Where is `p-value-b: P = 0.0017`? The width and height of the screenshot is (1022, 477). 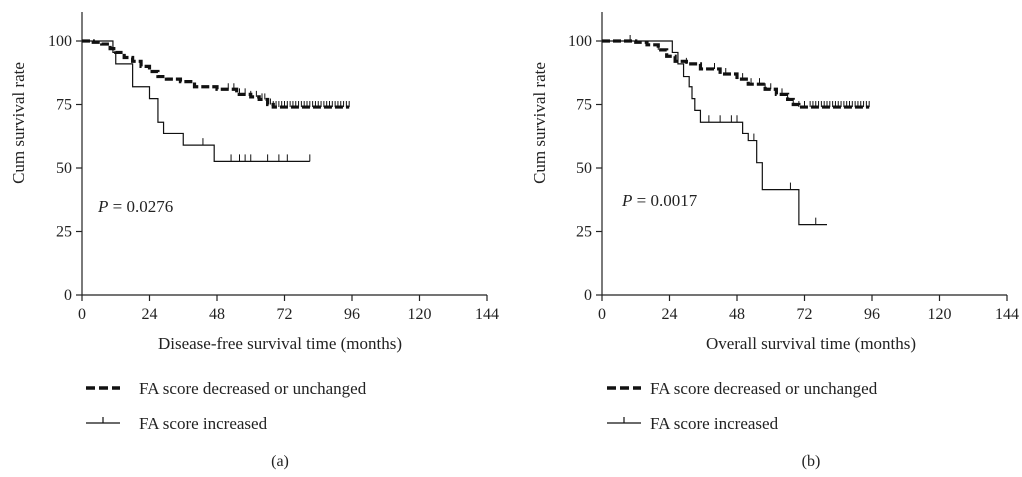 p-value-b: P = 0.0017 is located at coordinates (659, 200).